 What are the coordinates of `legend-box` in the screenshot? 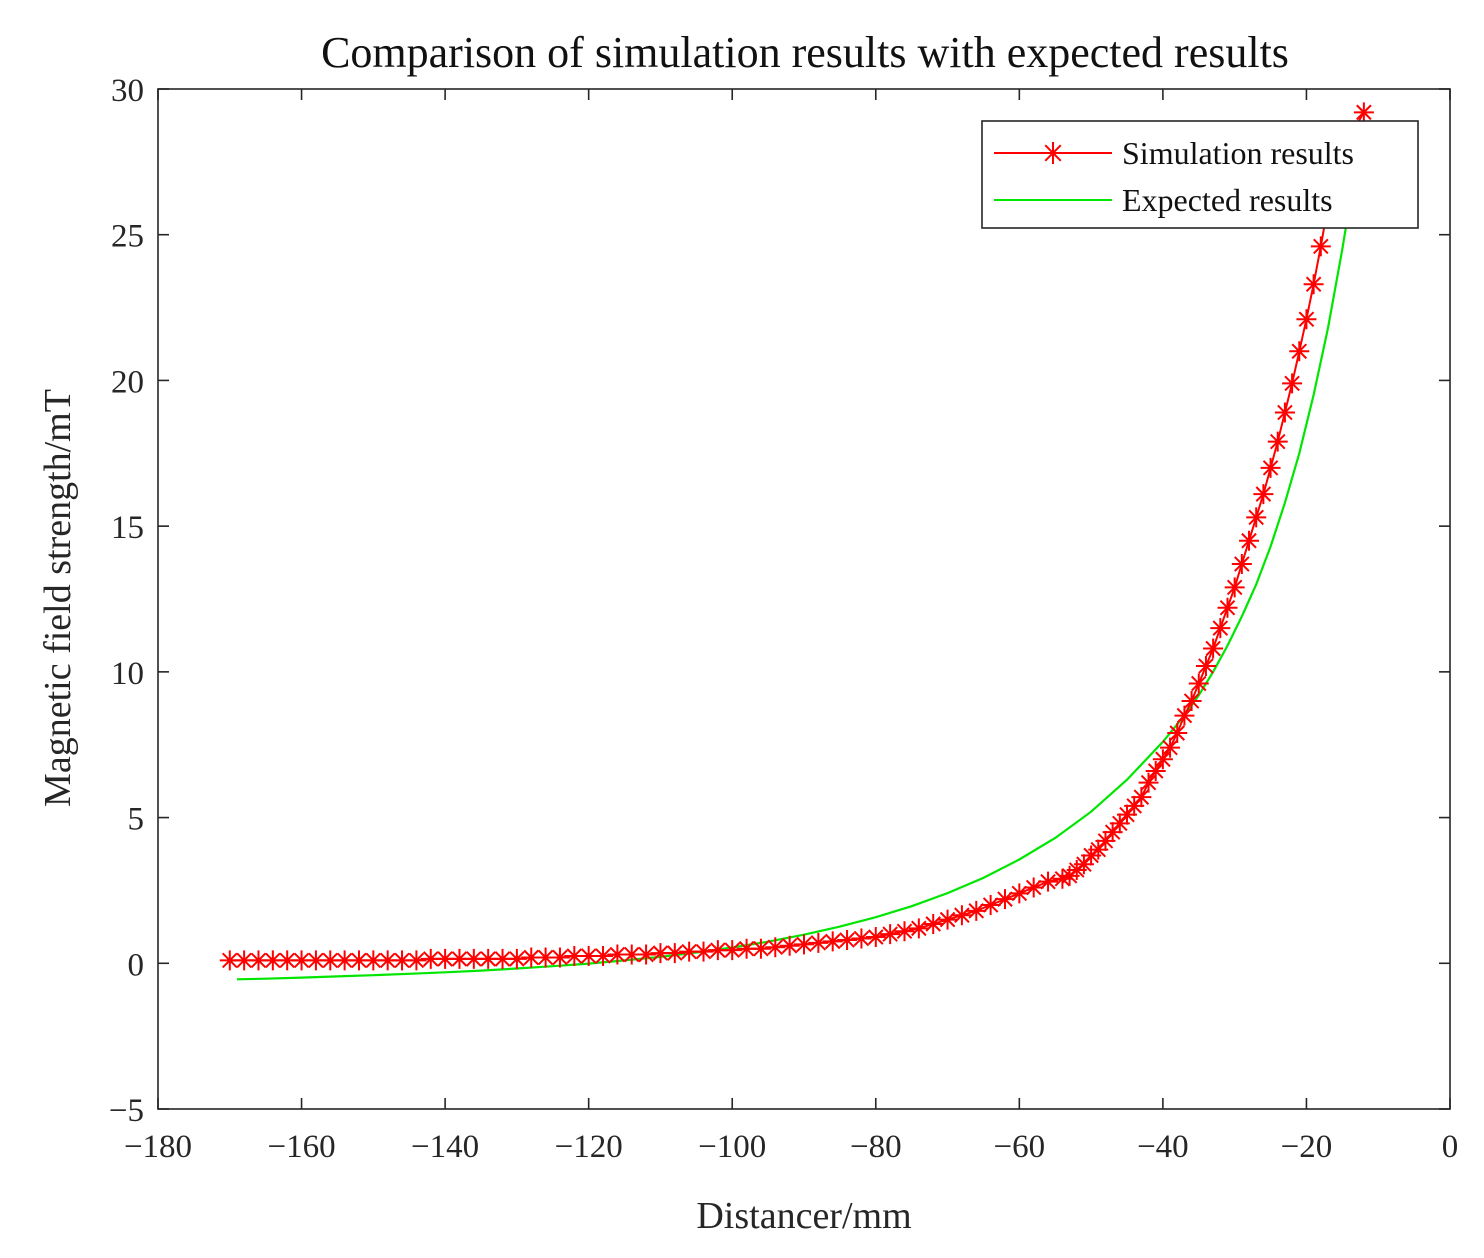 It's located at (1200, 174).